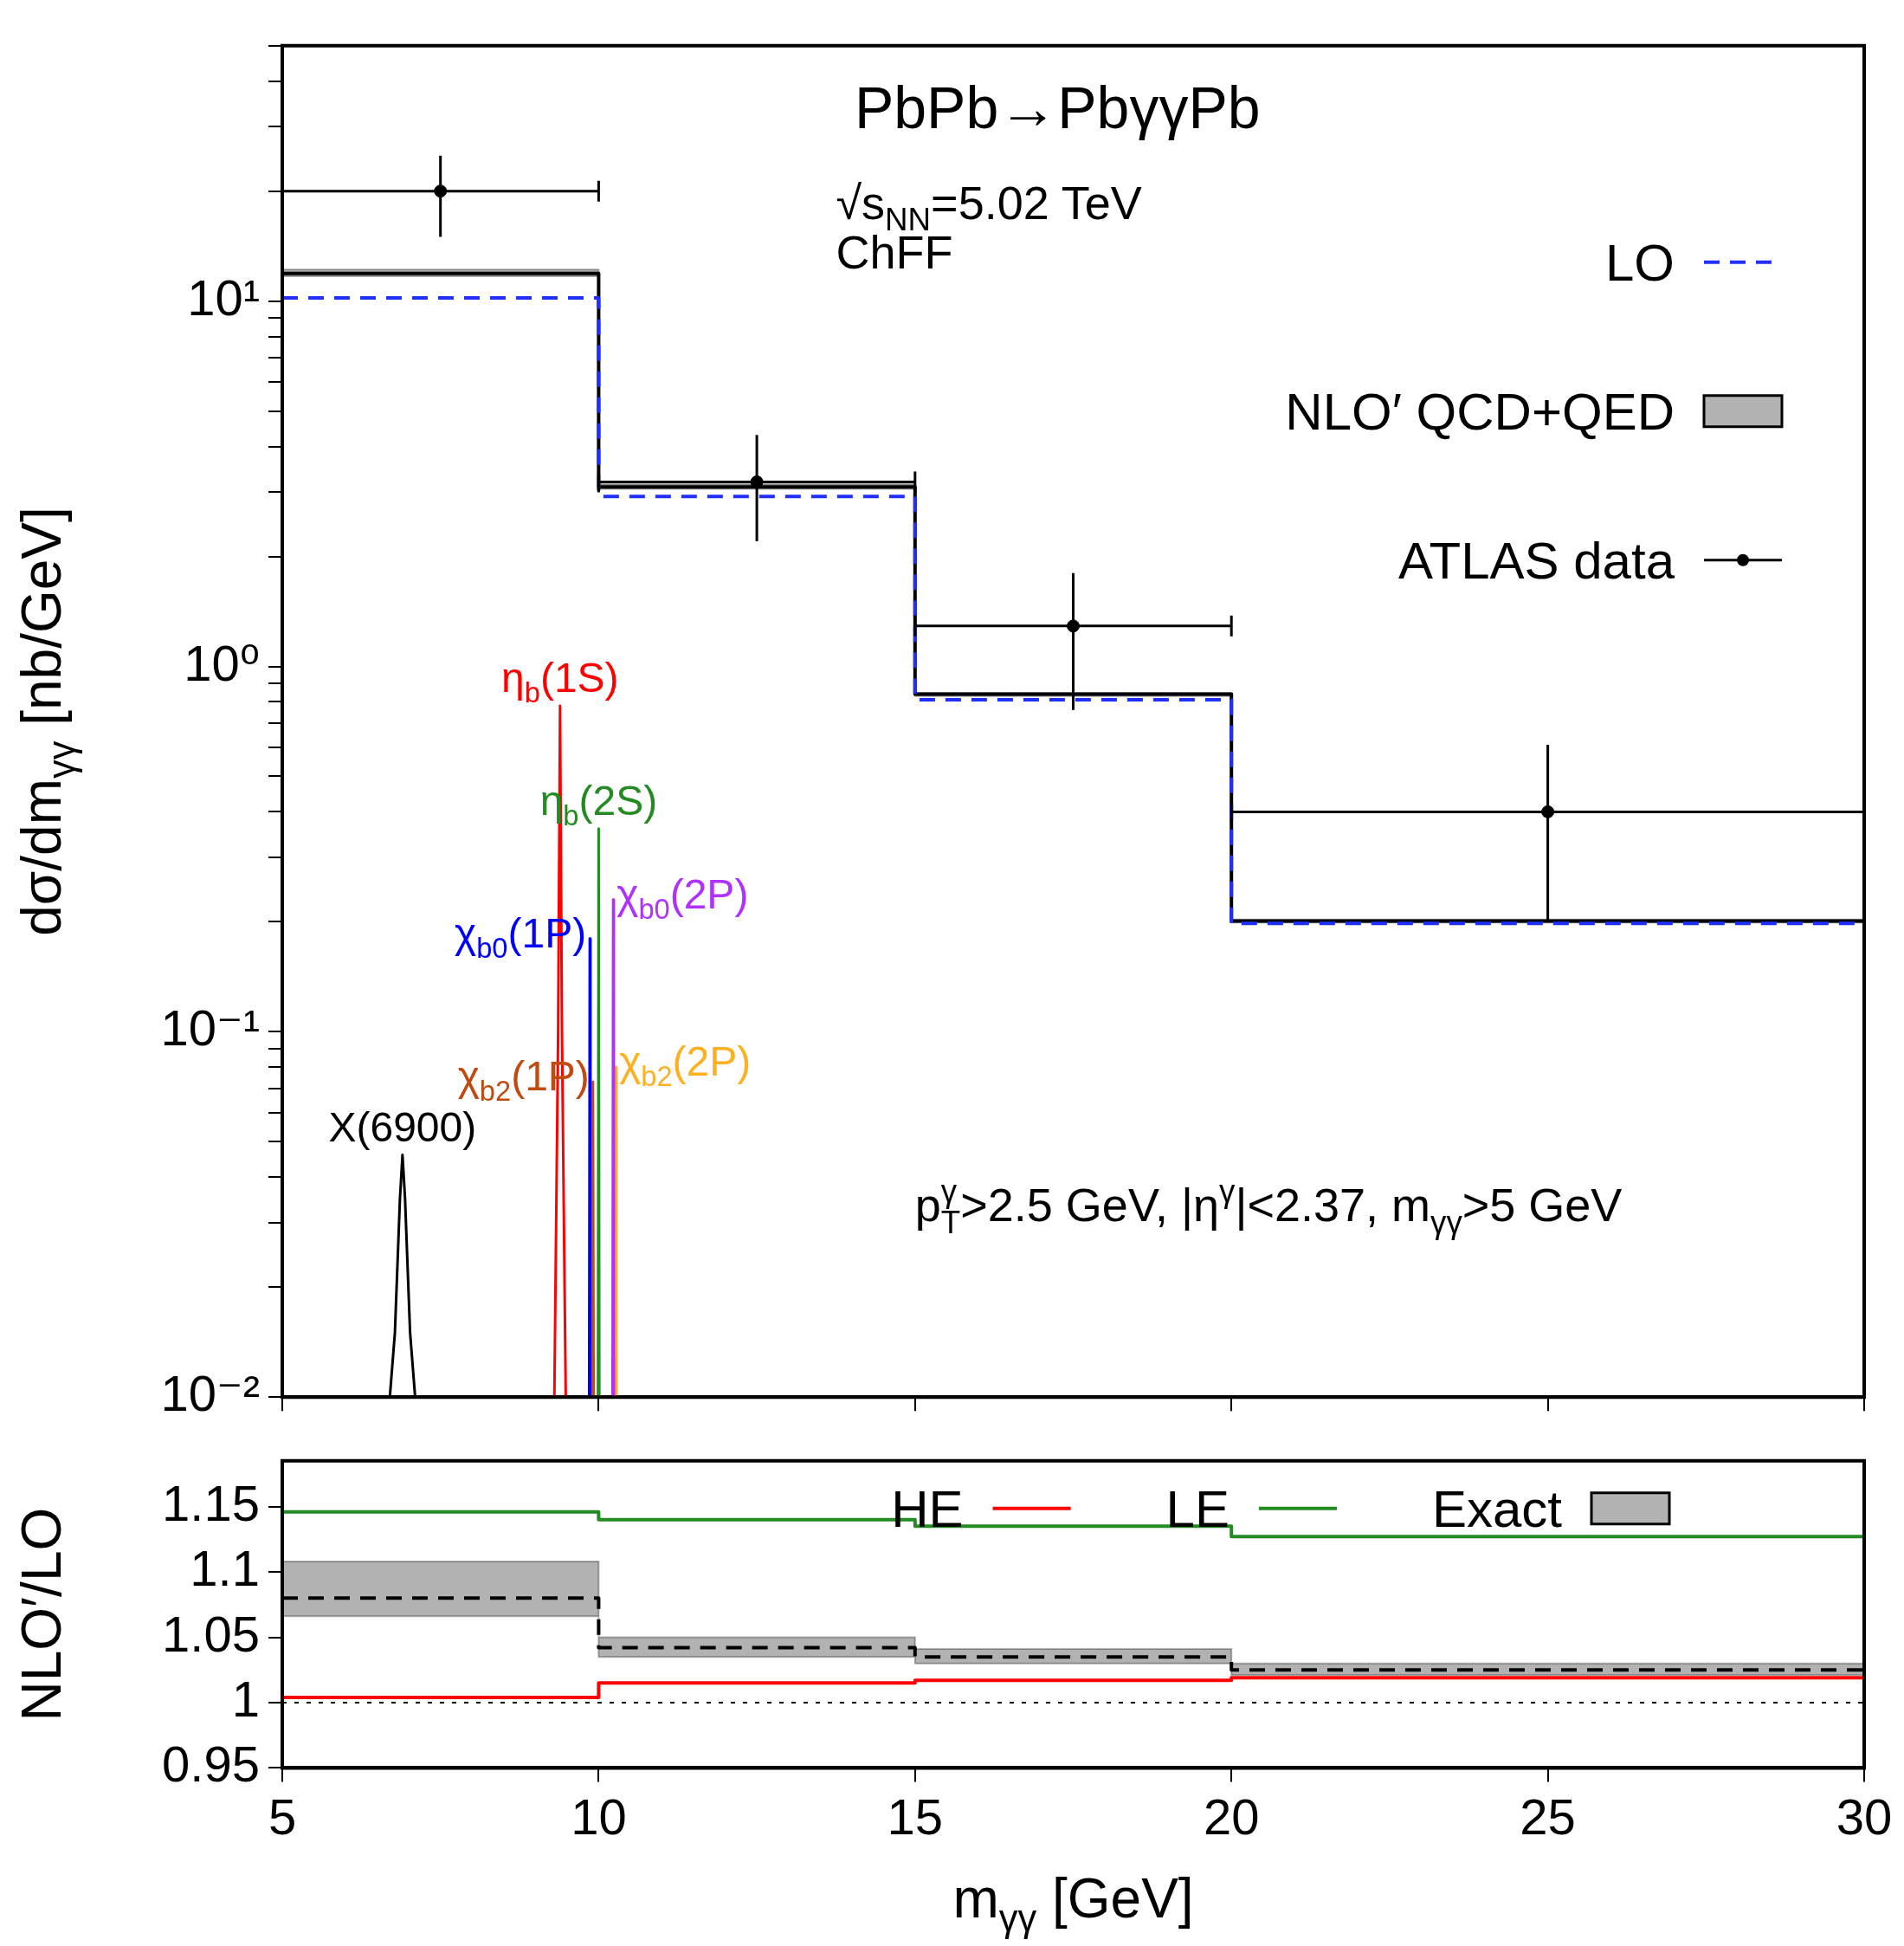 The image size is (1904, 1946). What do you see at coordinates (223, 297) in the screenshot?
I see `y-tick-label: 10¹` at bounding box center [223, 297].